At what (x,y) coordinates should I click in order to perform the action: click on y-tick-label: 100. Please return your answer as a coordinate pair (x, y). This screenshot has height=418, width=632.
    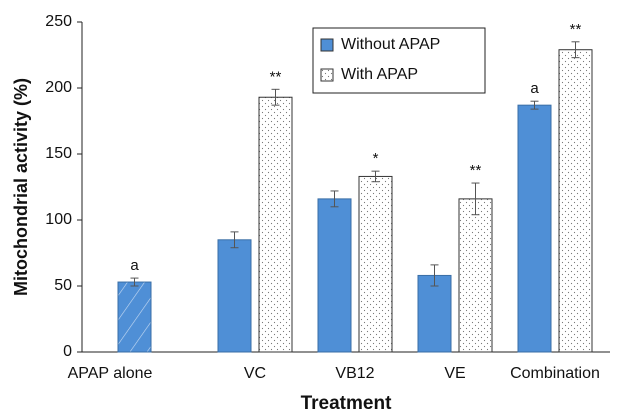
    Looking at the image, I should click on (58, 219).